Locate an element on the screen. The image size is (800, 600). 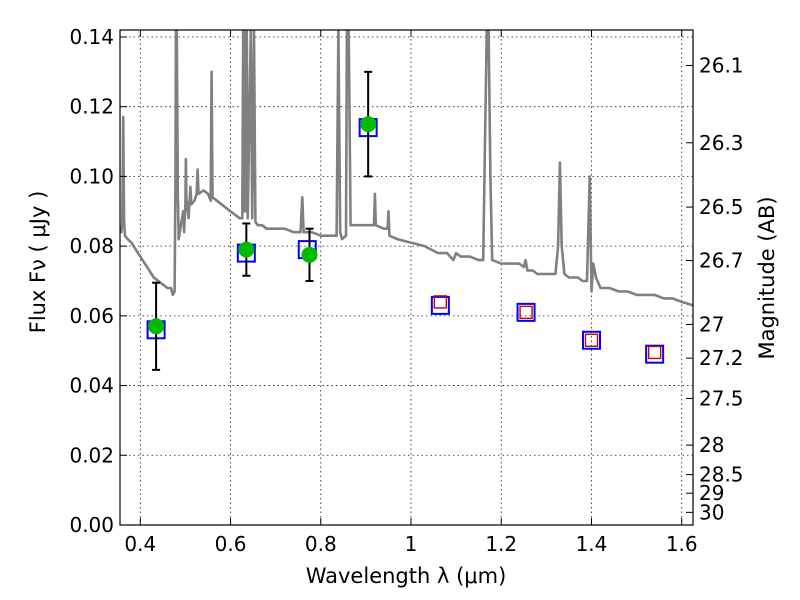
right-tick-label: 30 is located at coordinates (711, 512).